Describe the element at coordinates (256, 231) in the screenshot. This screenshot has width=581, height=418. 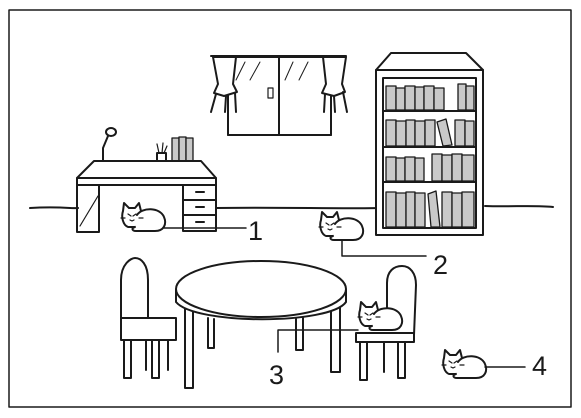
I see `callout-number-1: 1` at that location.